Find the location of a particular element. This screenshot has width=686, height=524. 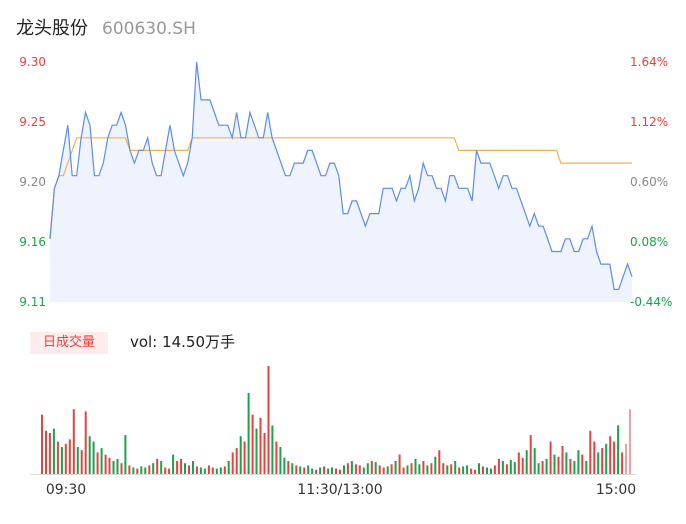

x-tick-labels: 09:30 11:30/13:00 15:00 is located at coordinates (341, 490).